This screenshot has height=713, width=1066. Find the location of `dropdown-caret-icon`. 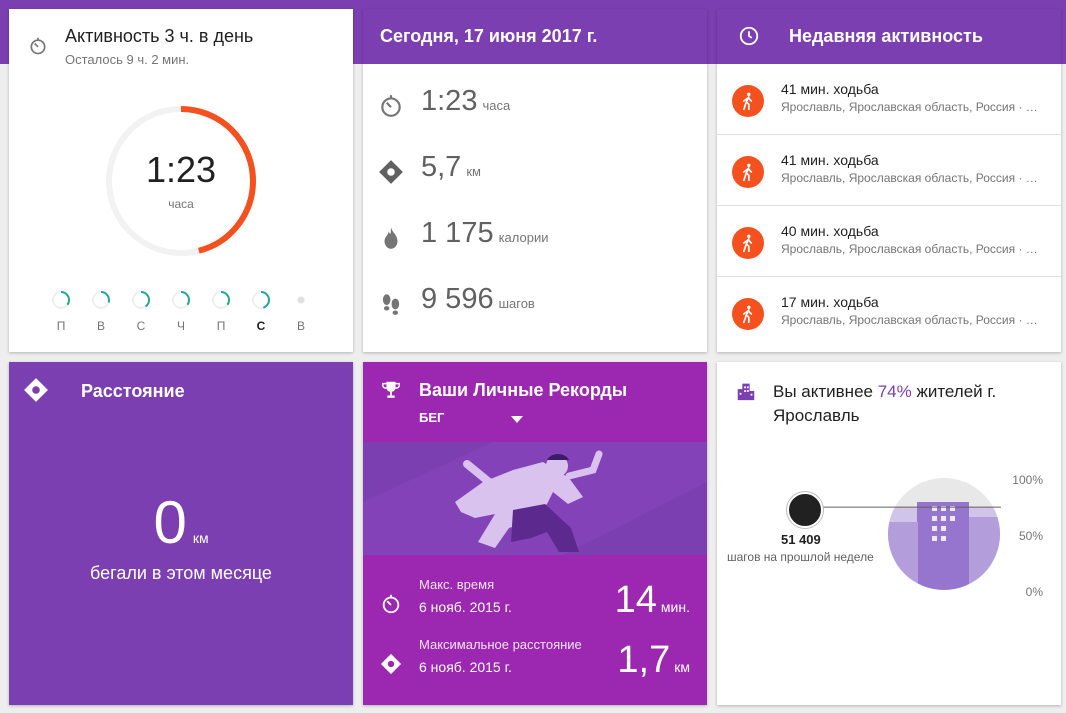

dropdown-caret-icon is located at coordinates (517, 419).